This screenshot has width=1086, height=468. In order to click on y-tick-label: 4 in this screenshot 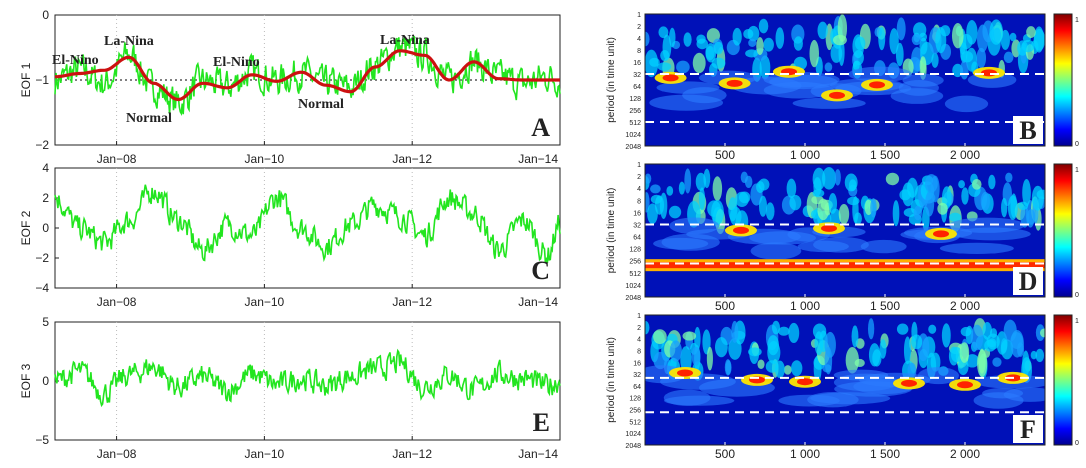, I will do `click(639, 189)`.